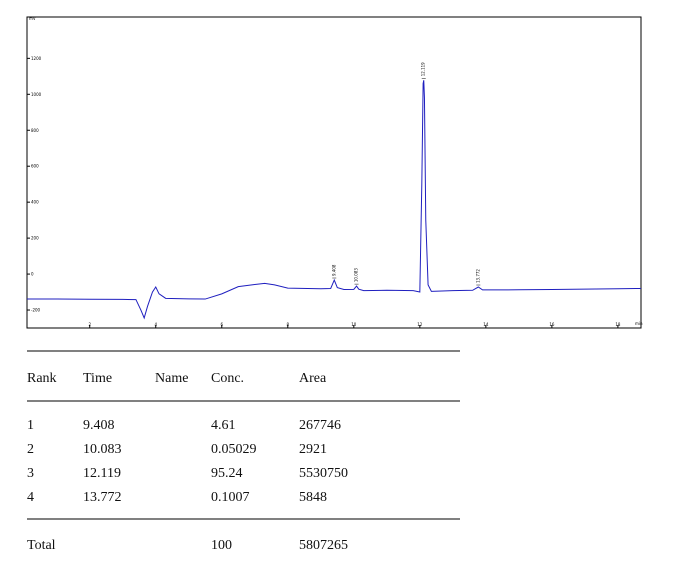  Describe the element at coordinates (227, 378) in the screenshot. I see `table-header: Conc.` at that location.